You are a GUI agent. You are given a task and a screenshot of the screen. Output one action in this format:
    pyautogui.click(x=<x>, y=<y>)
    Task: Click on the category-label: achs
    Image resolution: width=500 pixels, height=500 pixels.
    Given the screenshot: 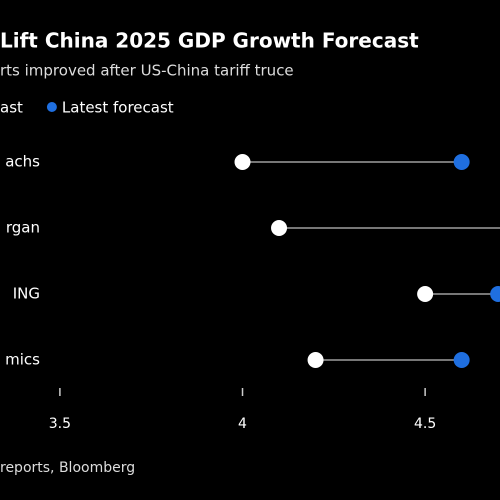 What is the action you would take?
    pyautogui.click(x=22, y=162)
    